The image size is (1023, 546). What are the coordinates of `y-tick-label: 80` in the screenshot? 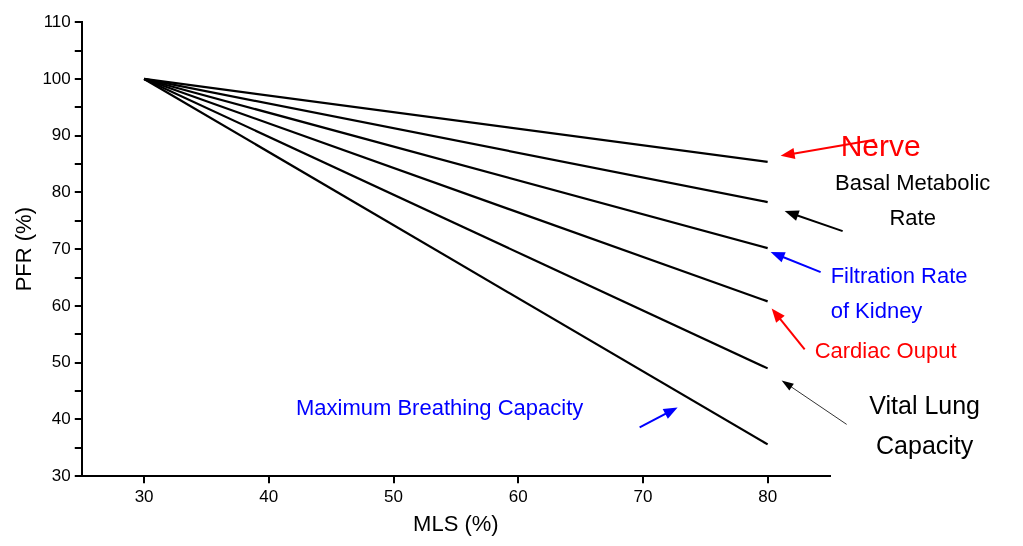 It's located at (61, 192).